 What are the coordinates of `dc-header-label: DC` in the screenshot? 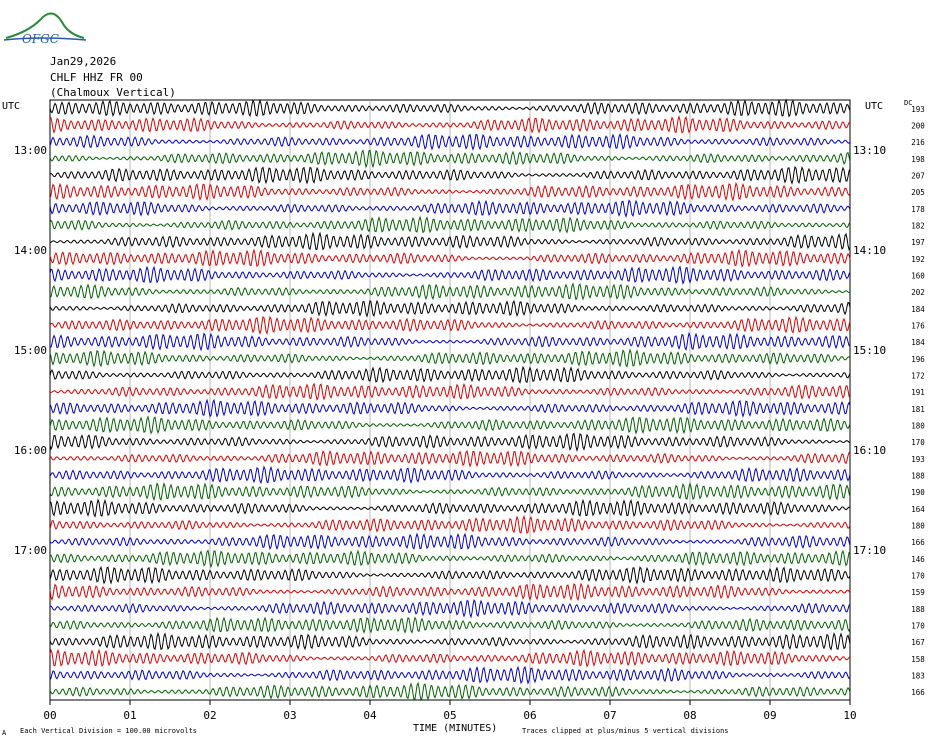 It's located at (908, 103).